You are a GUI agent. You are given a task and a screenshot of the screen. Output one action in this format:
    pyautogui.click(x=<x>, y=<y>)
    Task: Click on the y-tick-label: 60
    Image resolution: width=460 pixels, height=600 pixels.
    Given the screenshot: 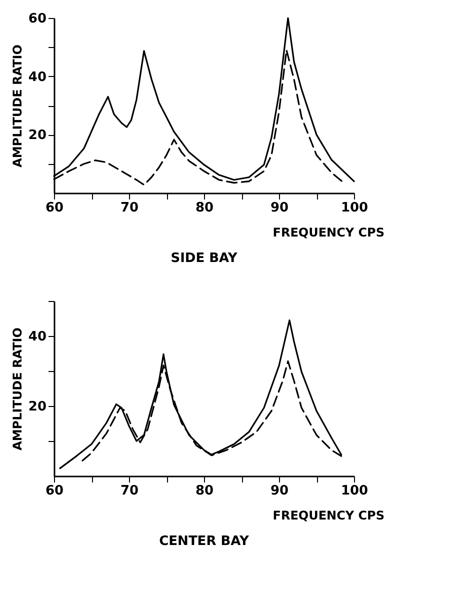 What is the action you would take?
    pyautogui.click(x=37, y=19)
    